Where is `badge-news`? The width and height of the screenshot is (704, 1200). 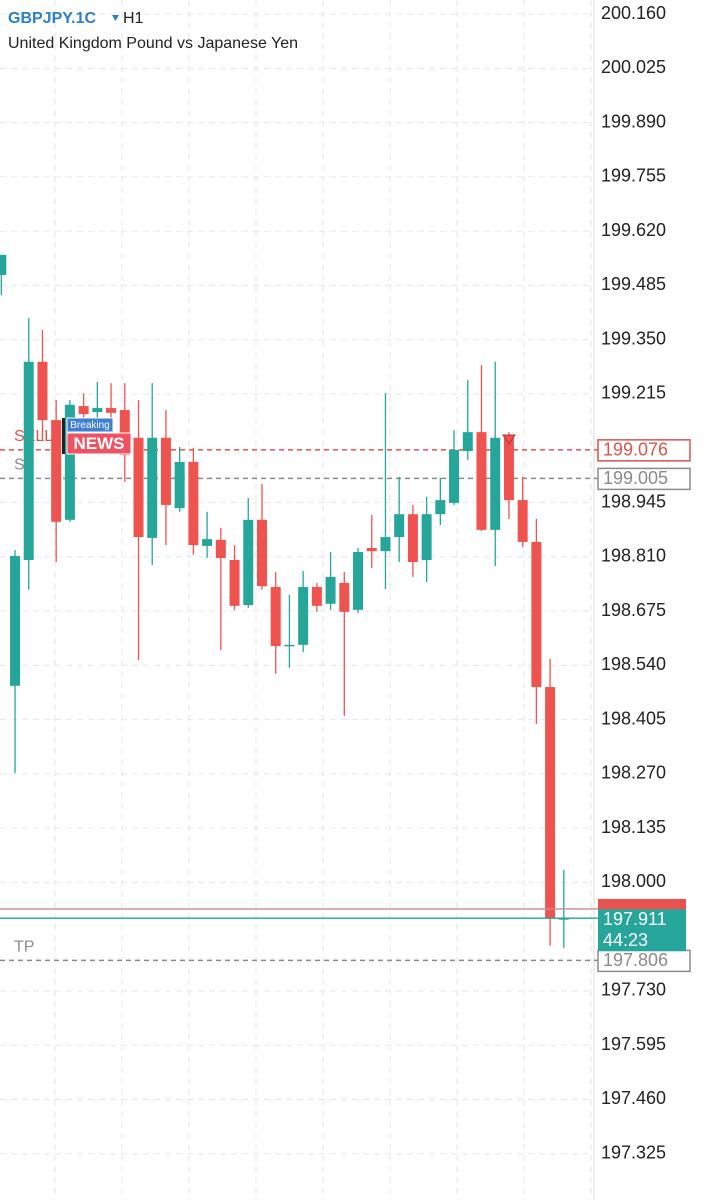
badge-news is located at coordinates (99, 443).